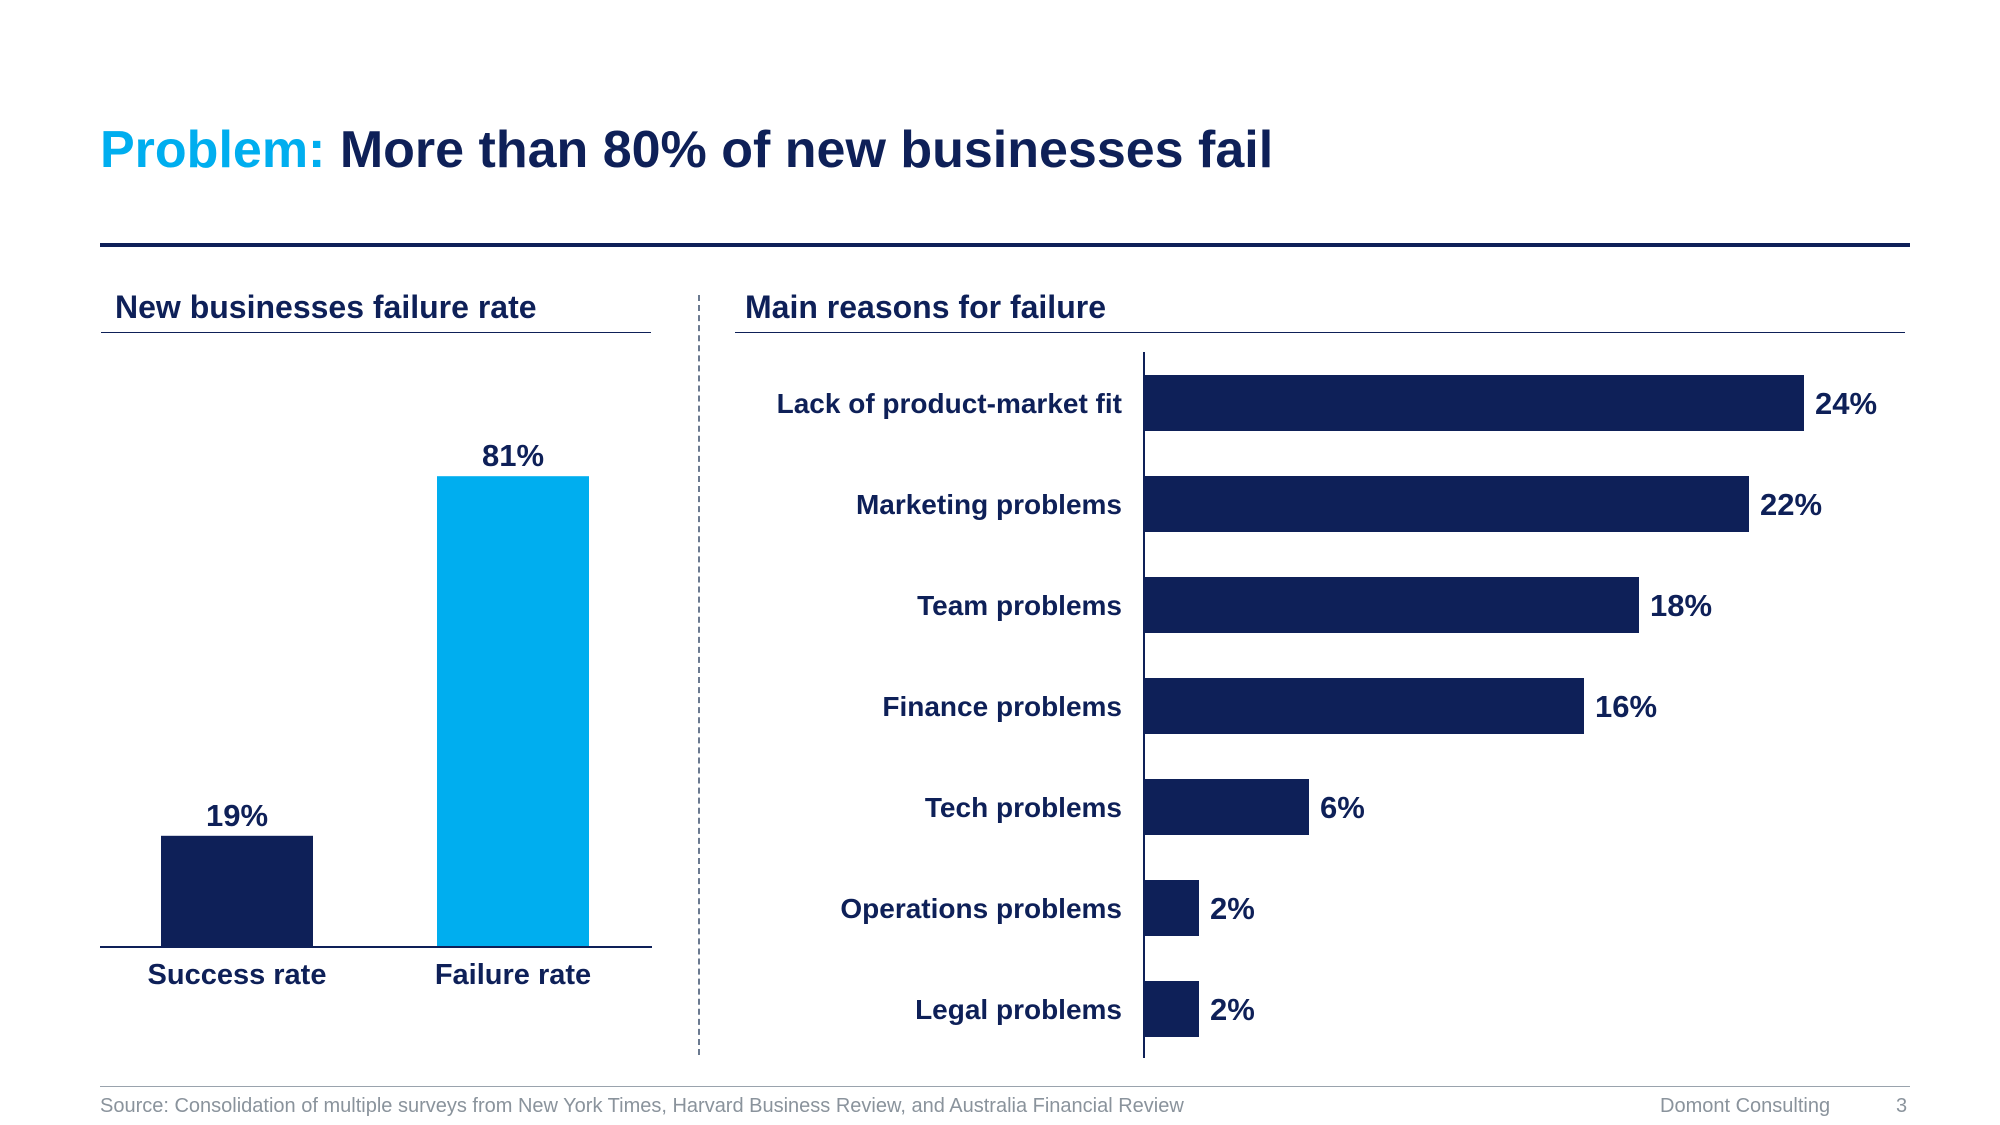 Image resolution: width=2000 pixels, height=1125 pixels. I want to click on title-main: More than 80% of new businesses fail, so click(799, 150).